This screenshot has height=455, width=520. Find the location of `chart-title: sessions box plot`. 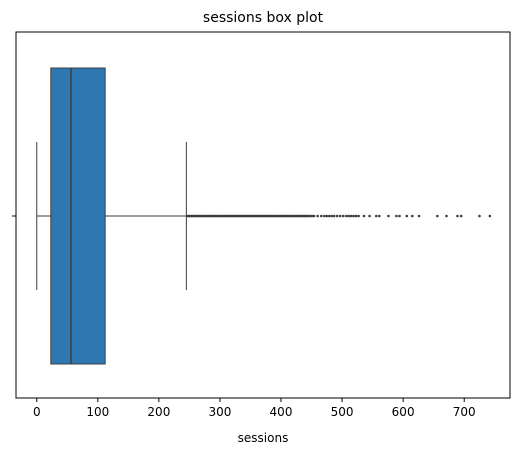

chart-title: sessions box plot is located at coordinates (263, 18).